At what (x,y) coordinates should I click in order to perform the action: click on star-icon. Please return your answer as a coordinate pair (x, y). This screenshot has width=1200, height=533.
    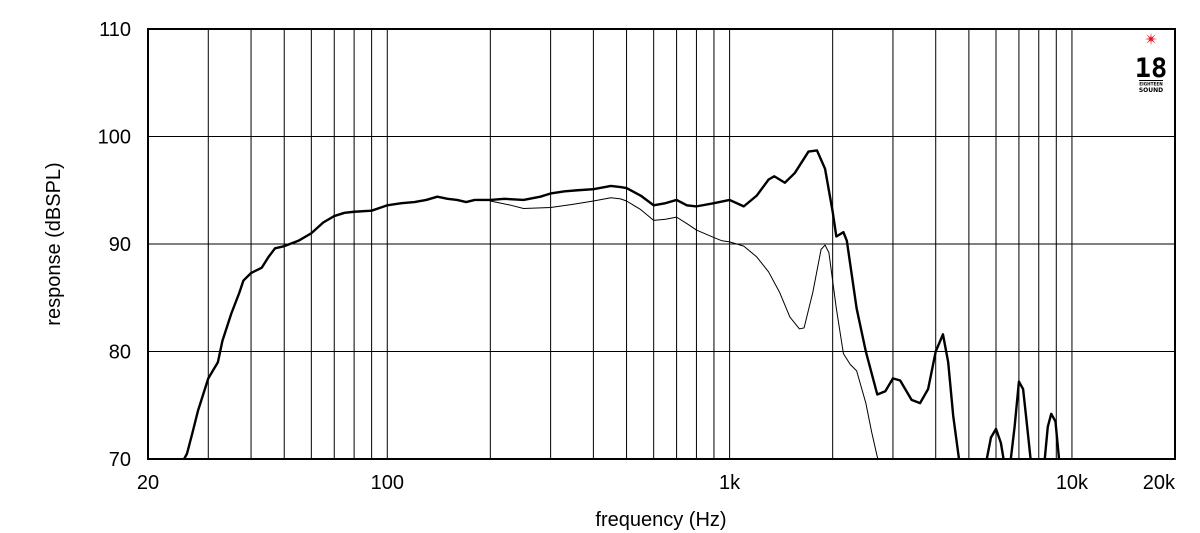
    Looking at the image, I should click on (1151, 39).